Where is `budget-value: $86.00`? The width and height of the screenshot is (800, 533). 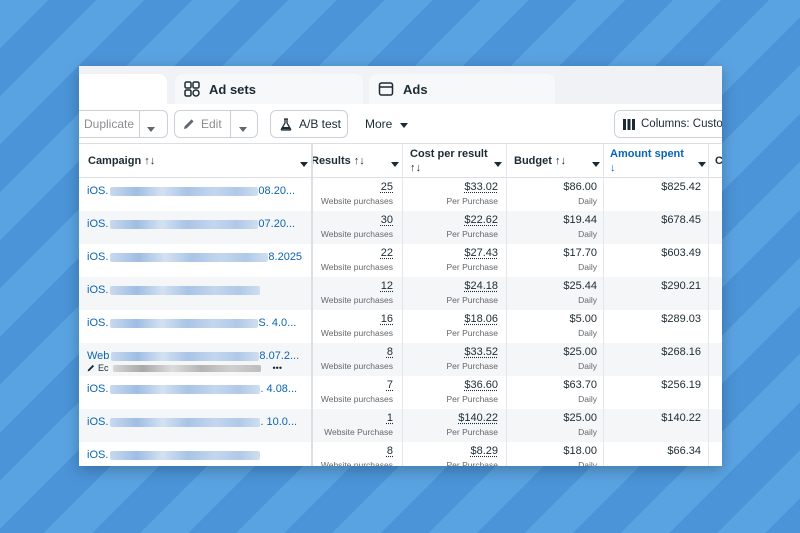 budget-value: $86.00 is located at coordinates (580, 187).